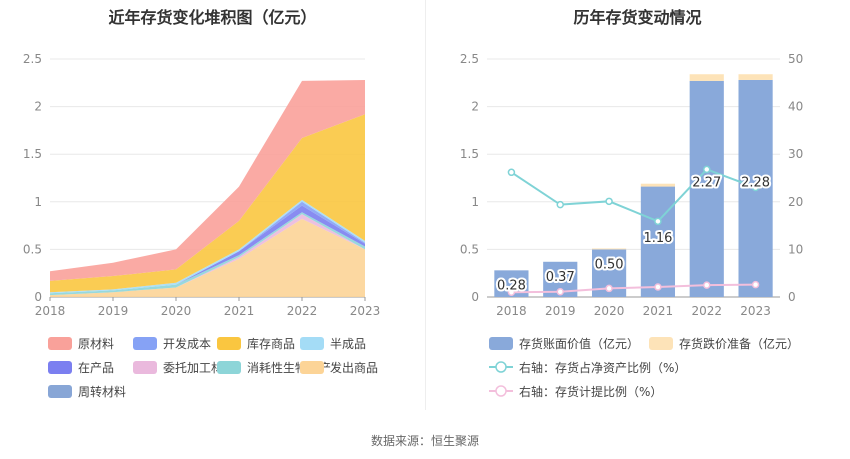 This screenshot has height=459, width=850. Describe the element at coordinates (795, 154) in the screenshot. I see `right-y2-tick-label: 30` at that location.